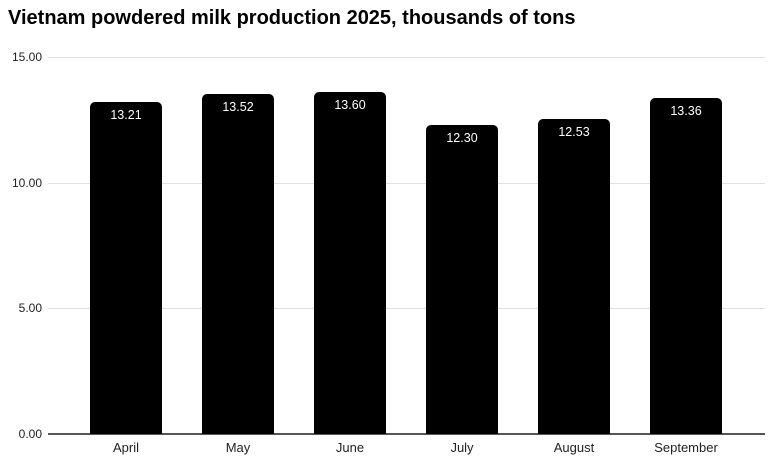  I want to click on bar-value-label: 12.53, so click(574, 132).